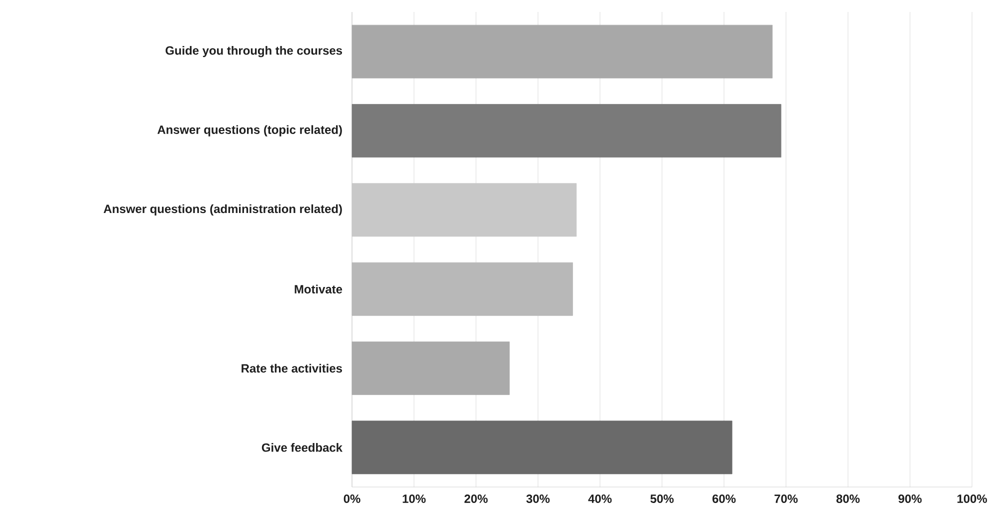  Describe the element at coordinates (972, 498) in the screenshot. I see `x-tick-label: 100%` at that location.